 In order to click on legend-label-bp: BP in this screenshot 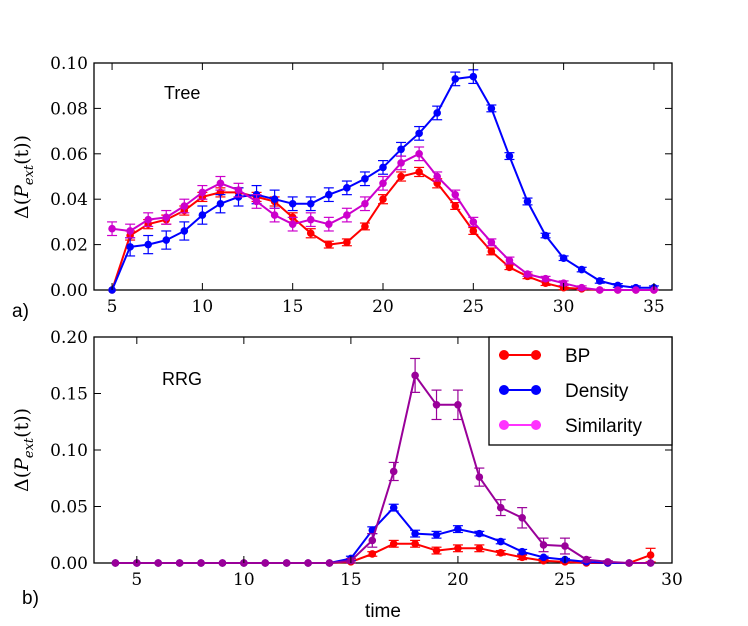, I will do `click(577, 356)`.